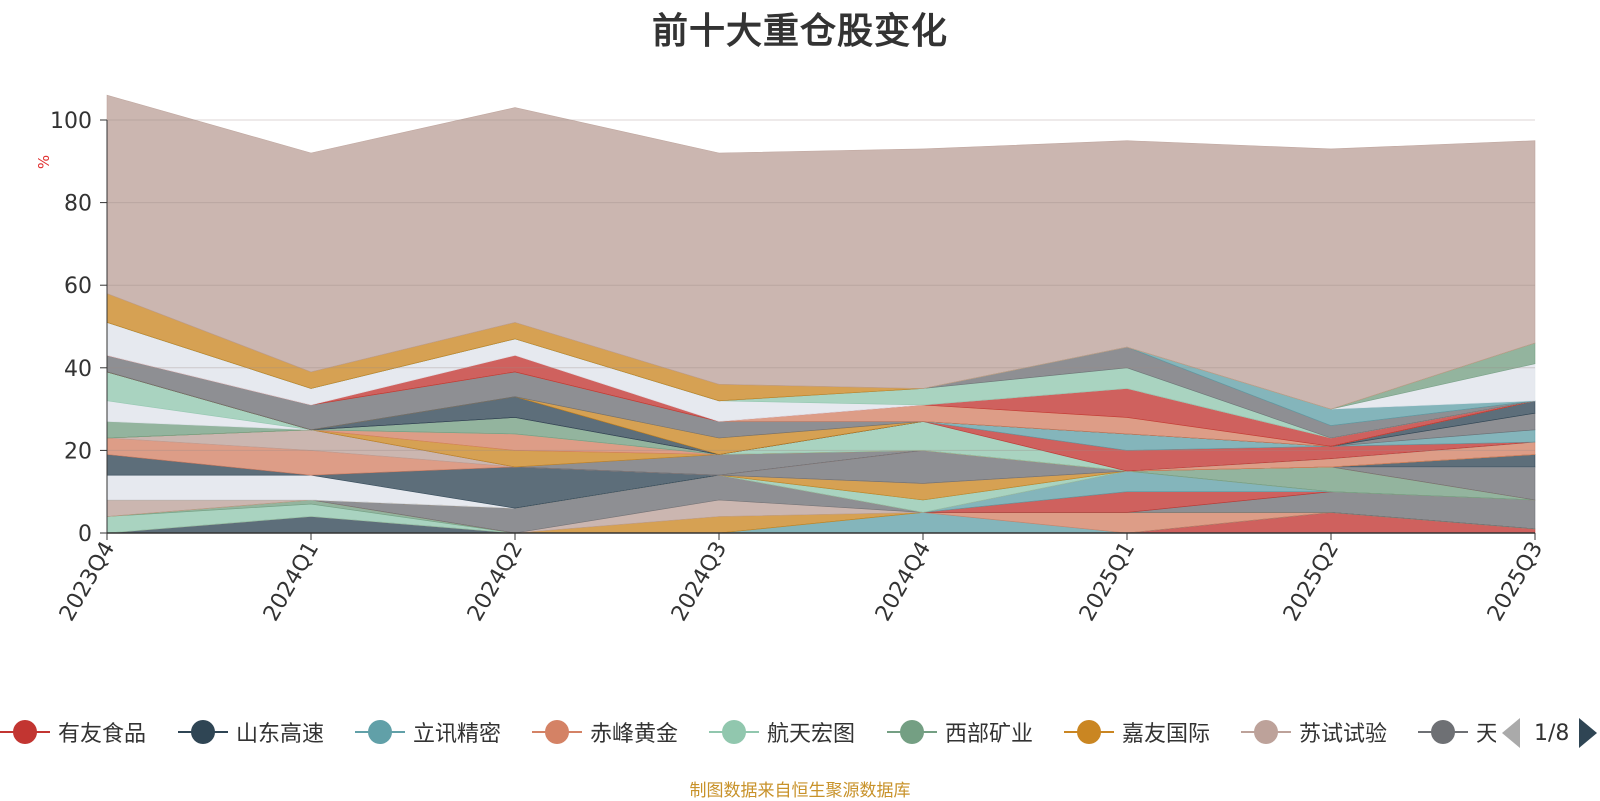  What do you see at coordinates (811, 734) in the screenshot?
I see `legend-label: 航天宏图` at bounding box center [811, 734].